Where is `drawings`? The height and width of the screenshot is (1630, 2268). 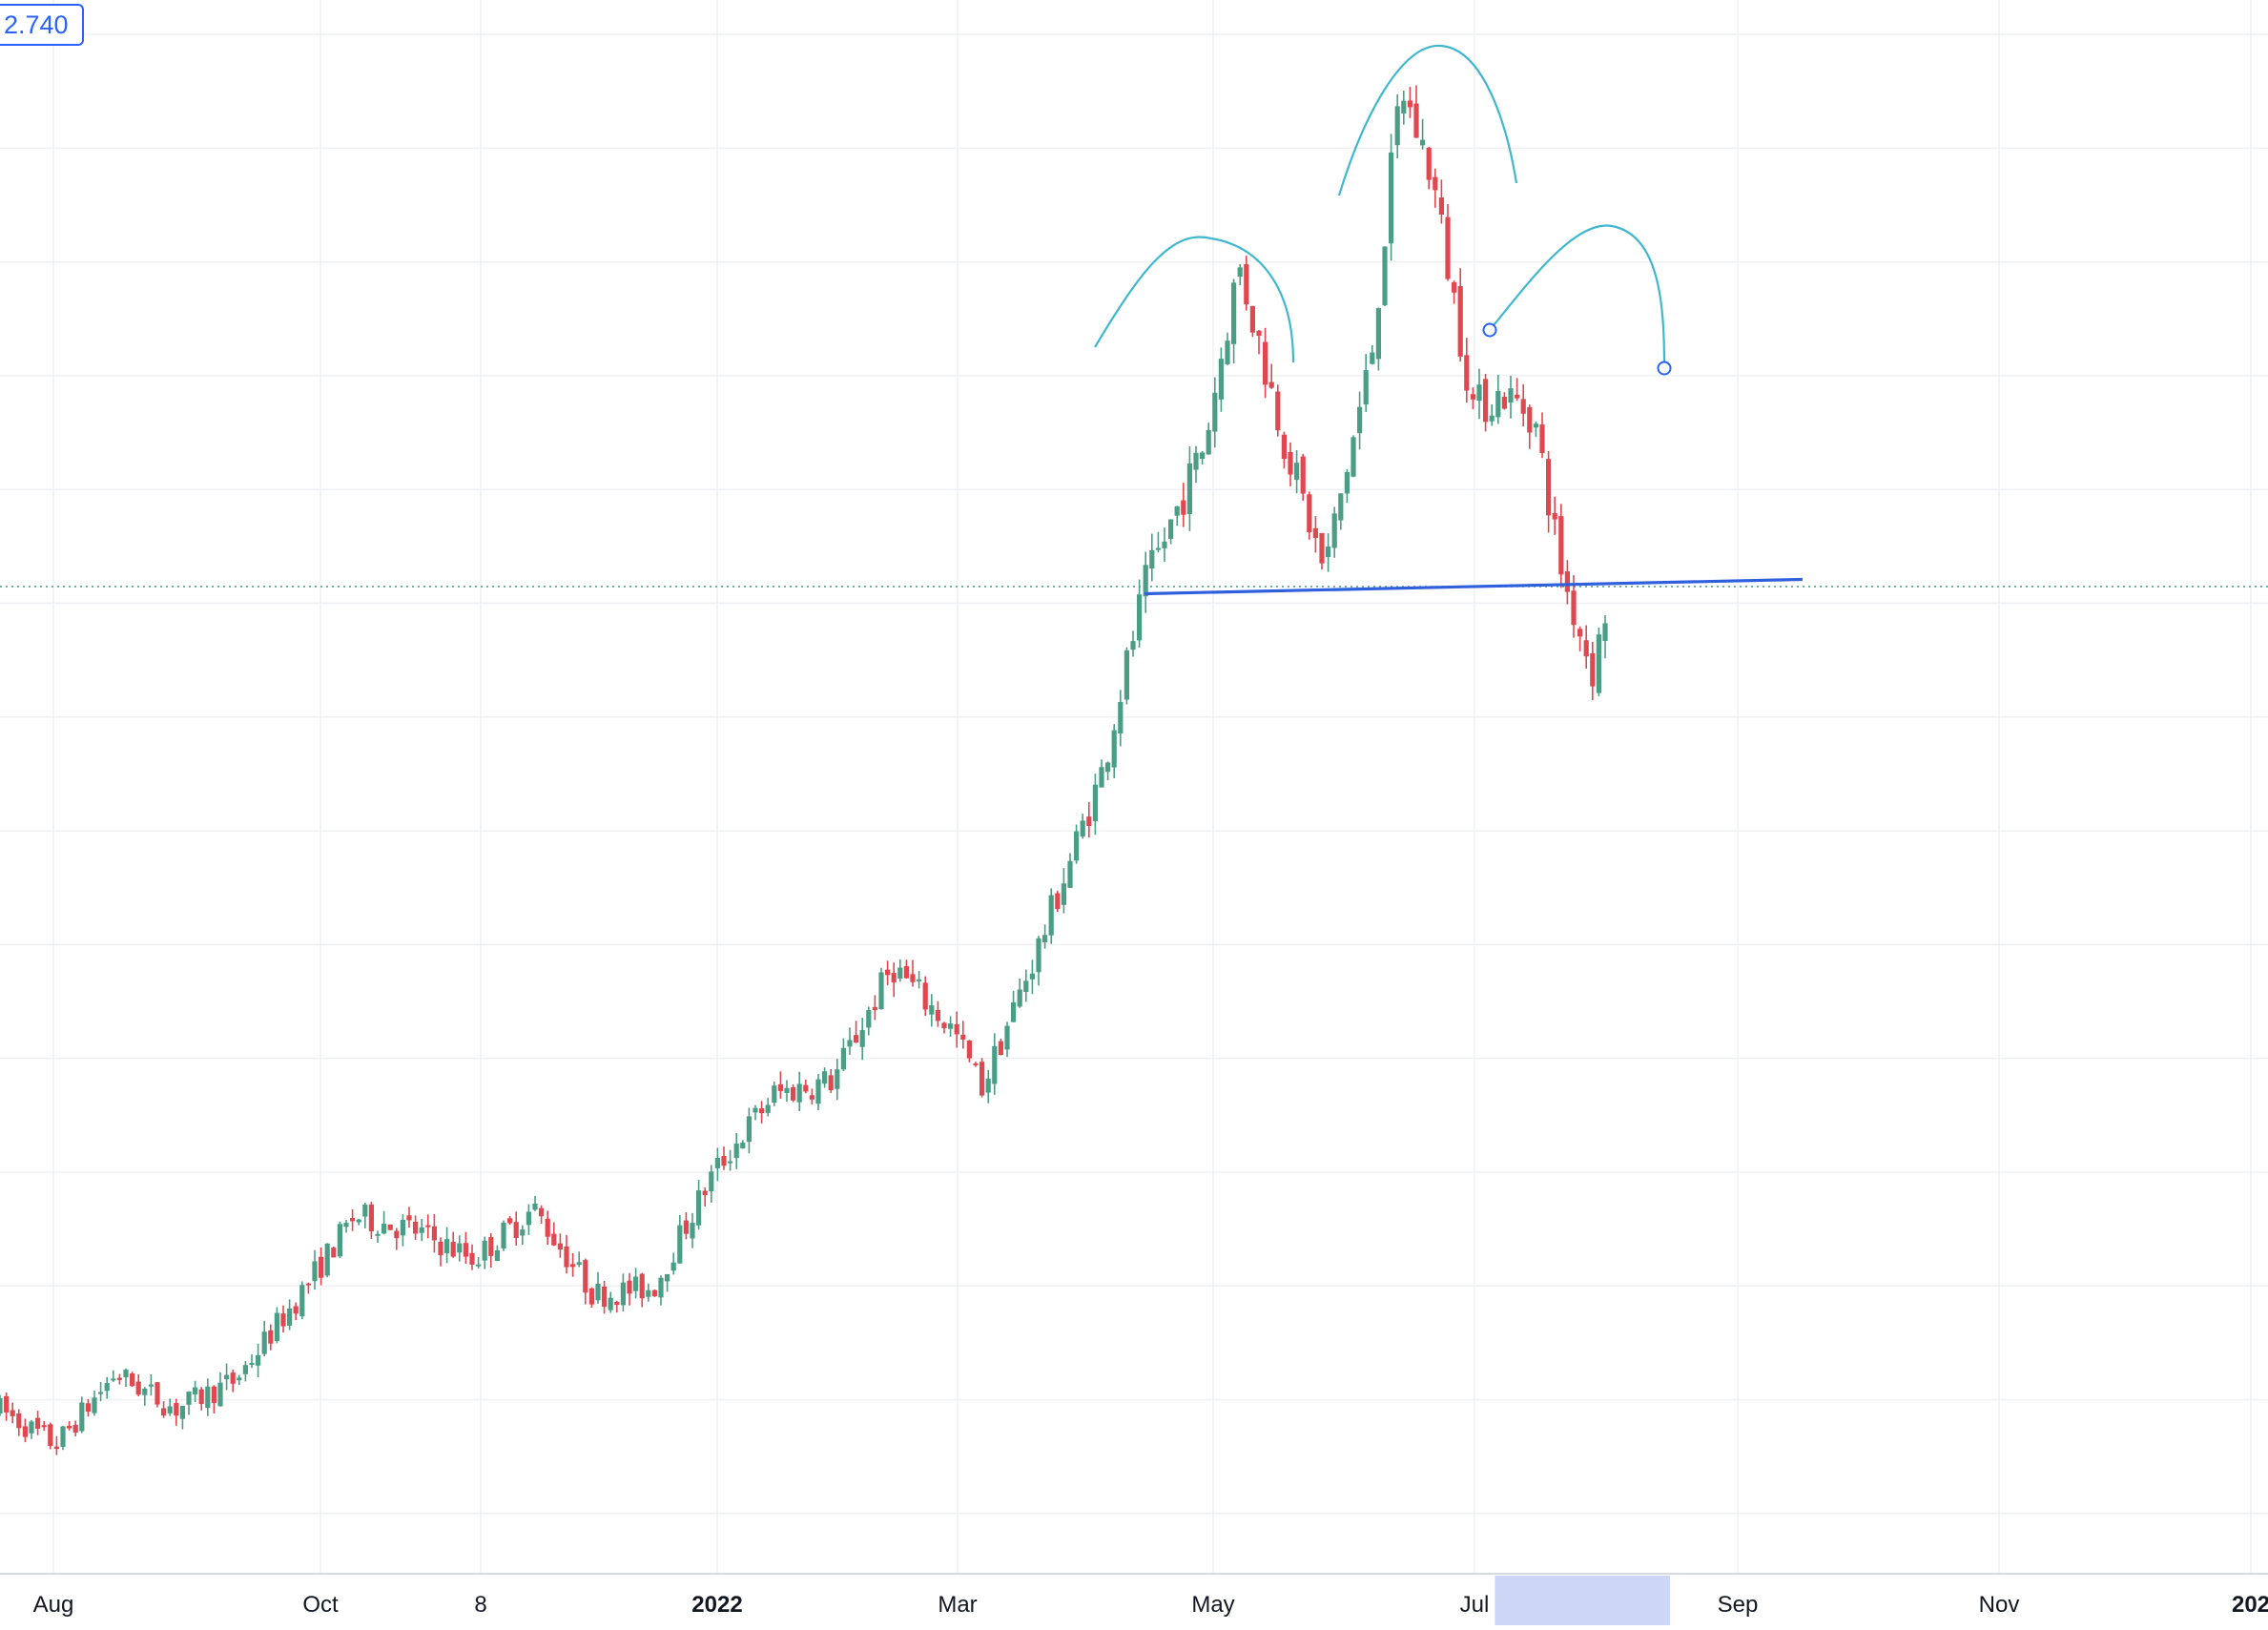
drawings is located at coordinates (1449, 320).